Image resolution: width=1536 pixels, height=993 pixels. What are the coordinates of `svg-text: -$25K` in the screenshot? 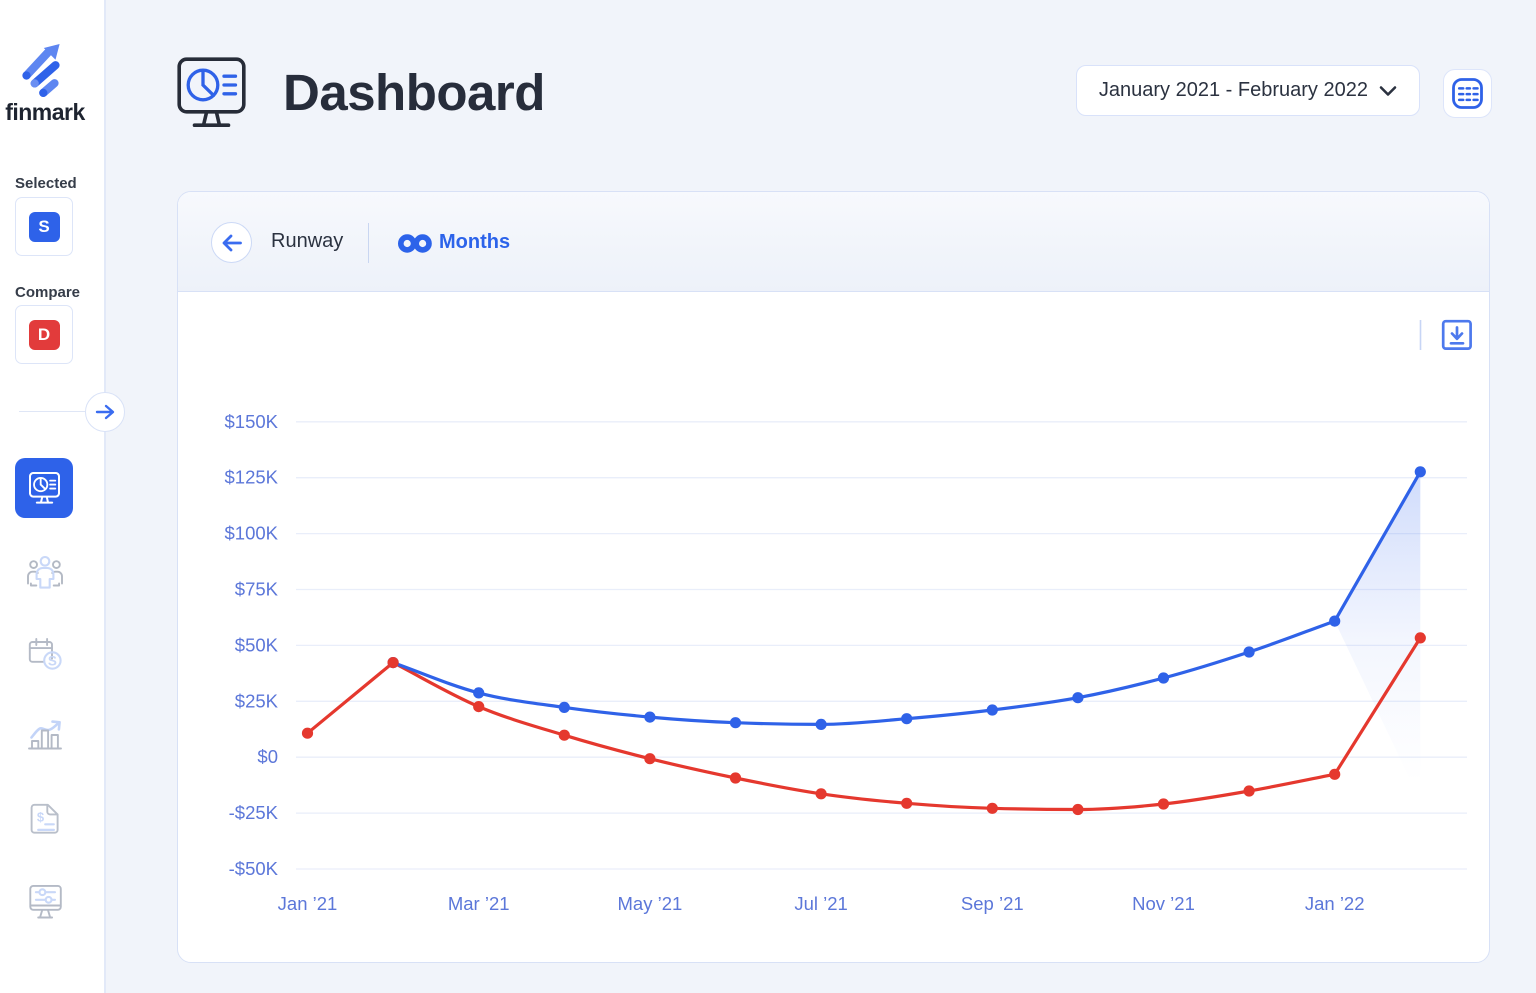 It's located at (254, 812).